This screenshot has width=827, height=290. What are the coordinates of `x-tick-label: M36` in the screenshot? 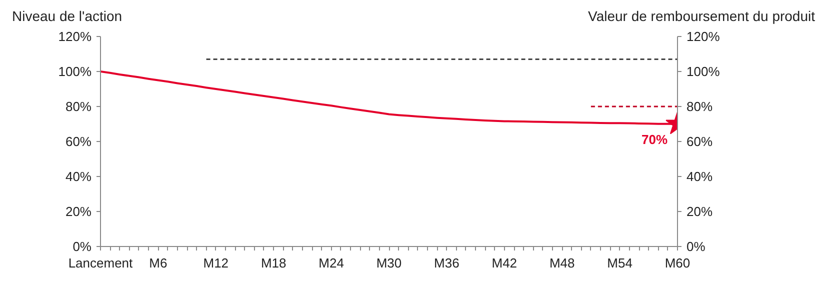 It's located at (447, 263).